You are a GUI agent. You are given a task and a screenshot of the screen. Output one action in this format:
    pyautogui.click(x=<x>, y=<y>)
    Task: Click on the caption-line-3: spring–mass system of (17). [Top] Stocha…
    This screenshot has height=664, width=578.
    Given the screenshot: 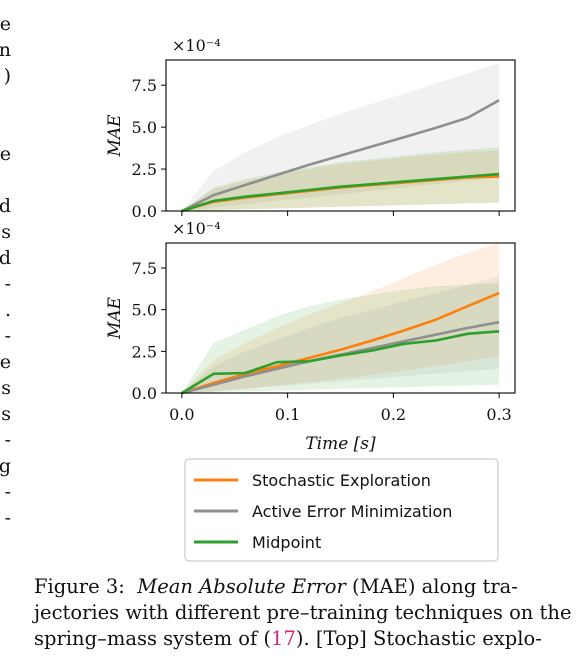 What is the action you would take?
    pyautogui.click(x=306, y=639)
    